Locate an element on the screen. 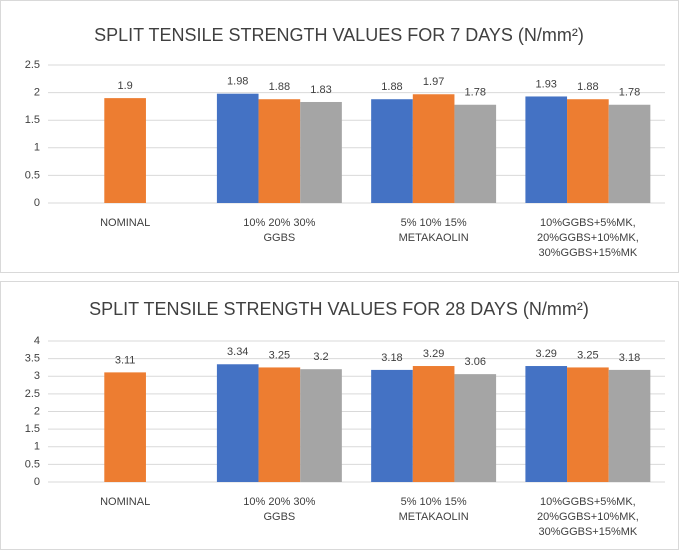 This screenshot has width=679, height=550. y-tick-label: 4 is located at coordinates (37, 341).